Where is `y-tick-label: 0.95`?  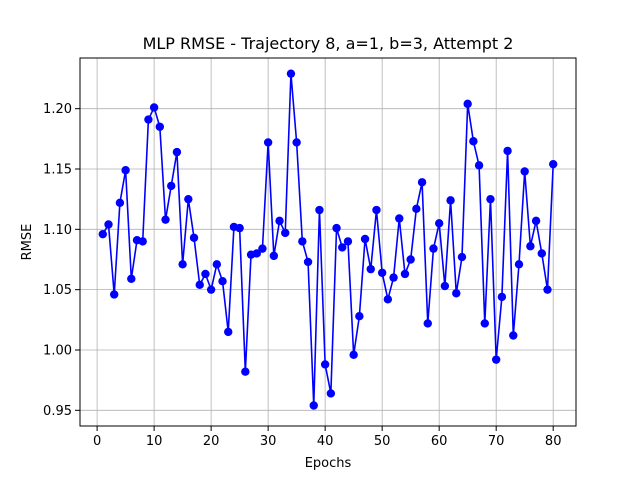
y-tick-label: 0.95 is located at coordinates (57, 411).